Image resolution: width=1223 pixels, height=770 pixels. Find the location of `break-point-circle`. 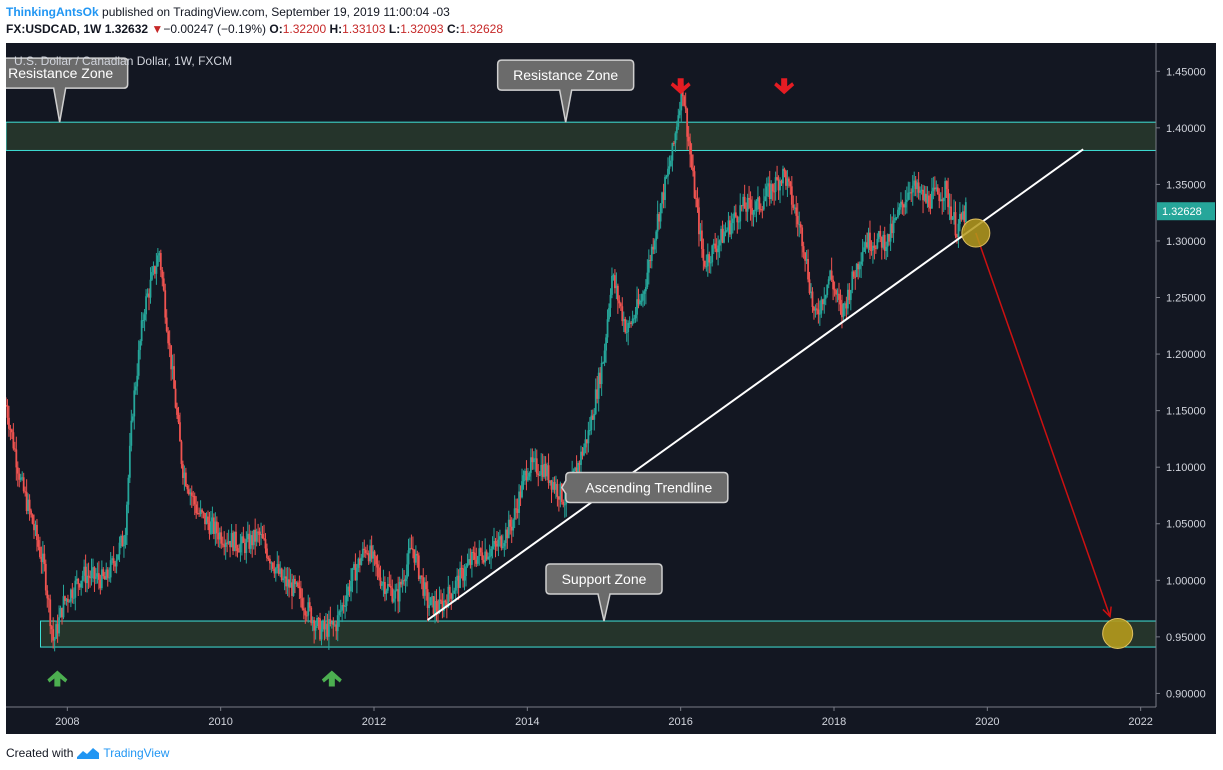

break-point-circle is located at coordinates (976, 233).